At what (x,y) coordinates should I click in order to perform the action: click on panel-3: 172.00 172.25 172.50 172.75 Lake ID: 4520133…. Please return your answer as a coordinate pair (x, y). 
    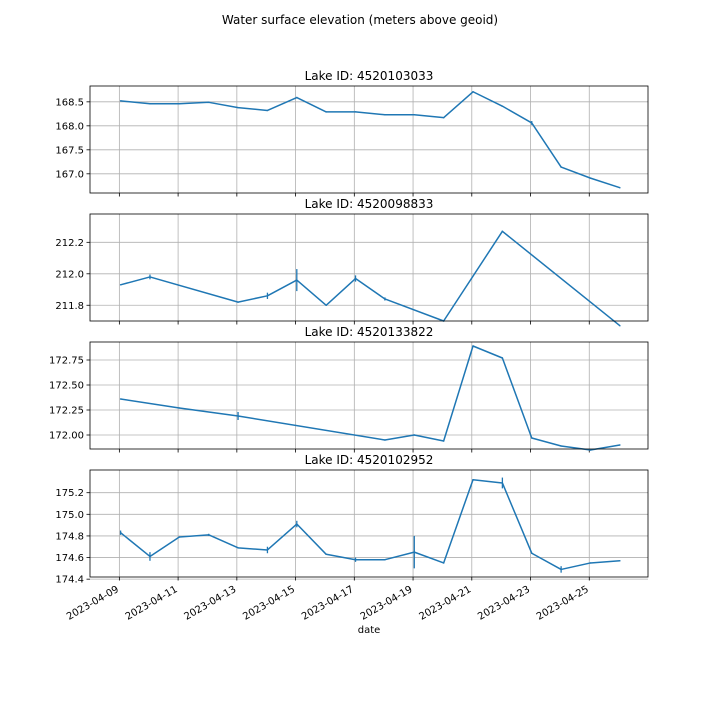
    Looking at the image, I should click on (349, 389).